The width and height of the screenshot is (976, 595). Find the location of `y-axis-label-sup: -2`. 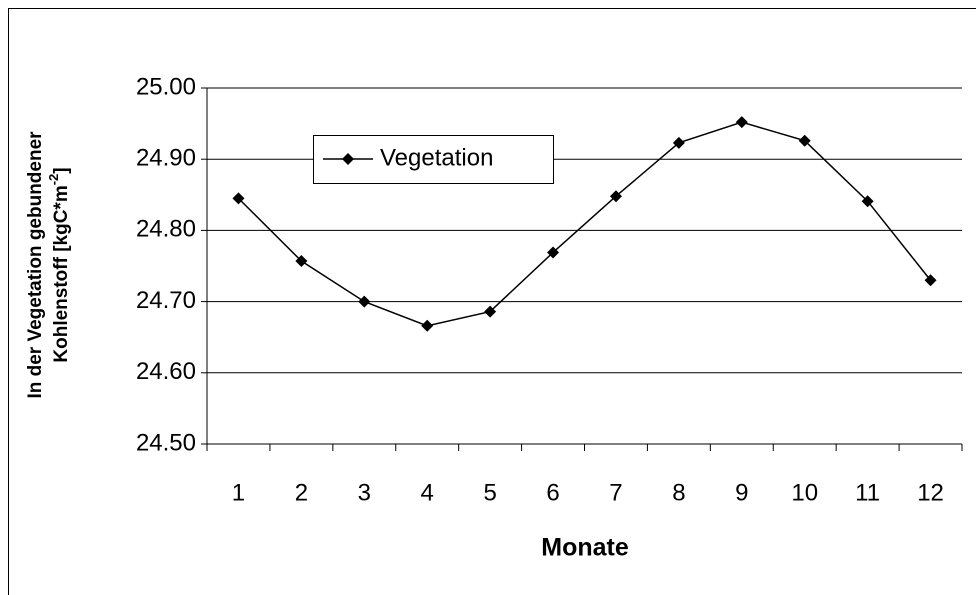

y-axis-label-sup: -2 is located at coordinates (53, 180).